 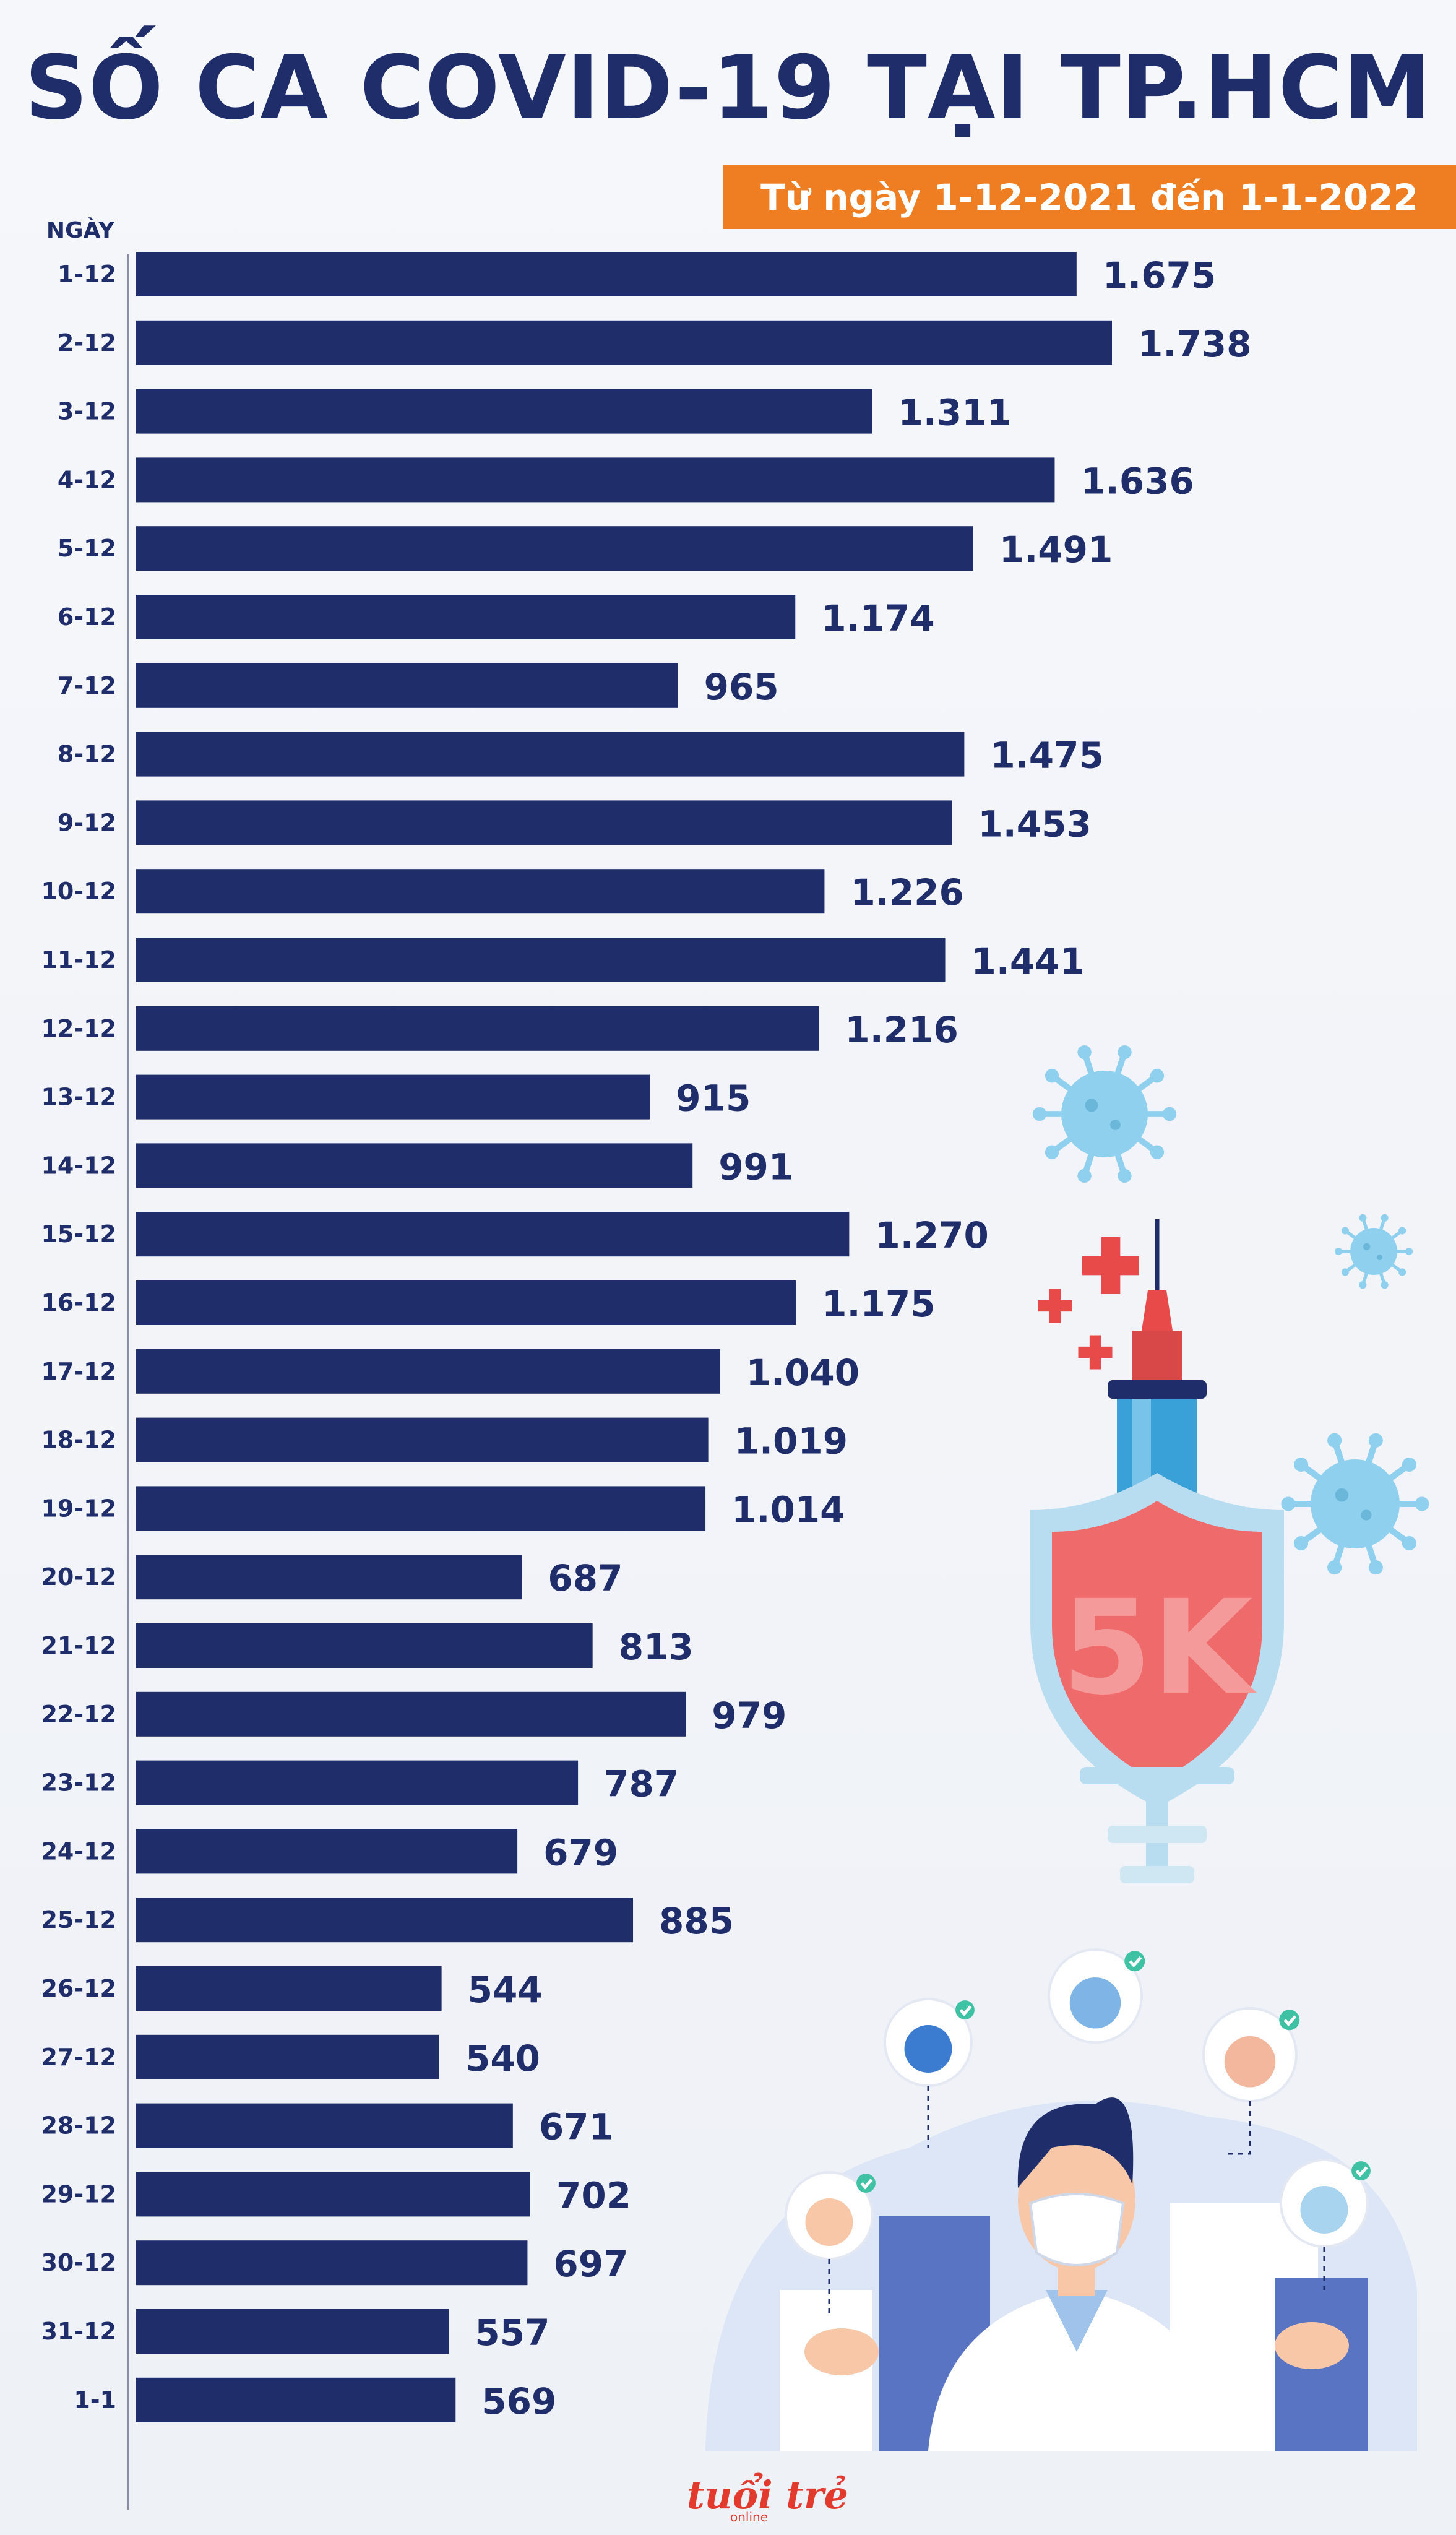 I want to click on category-label: 17-12, so click(x=78, y=1371).